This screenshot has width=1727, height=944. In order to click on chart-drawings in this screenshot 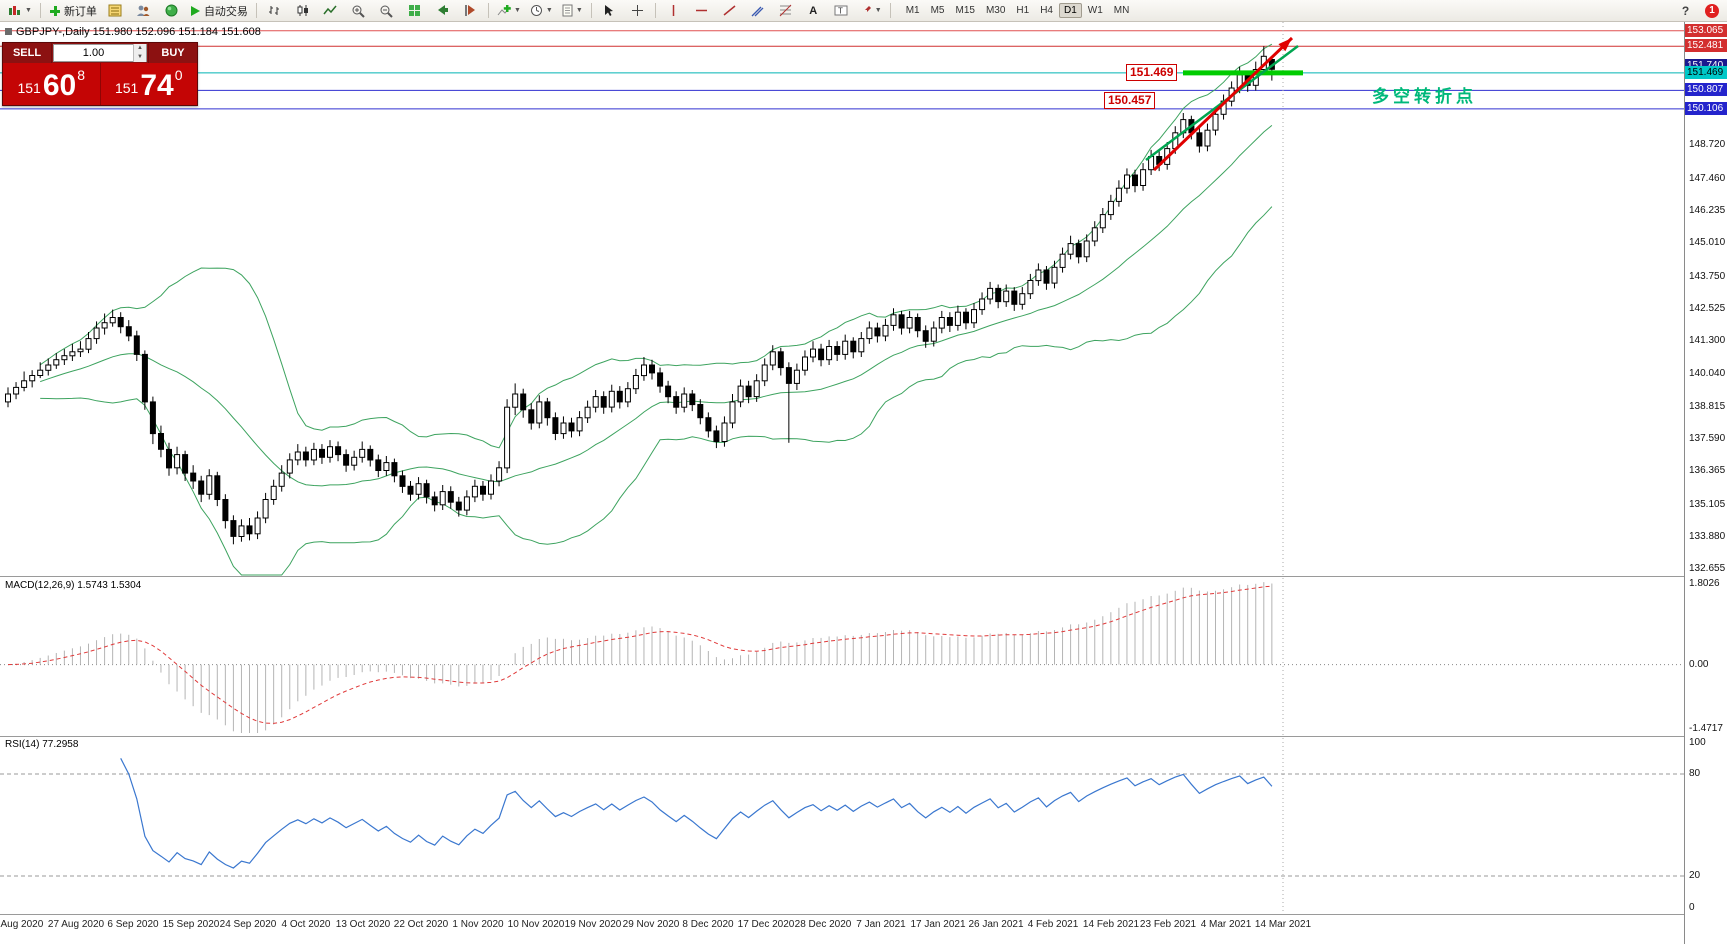, I will do `click(1224, 467)`.